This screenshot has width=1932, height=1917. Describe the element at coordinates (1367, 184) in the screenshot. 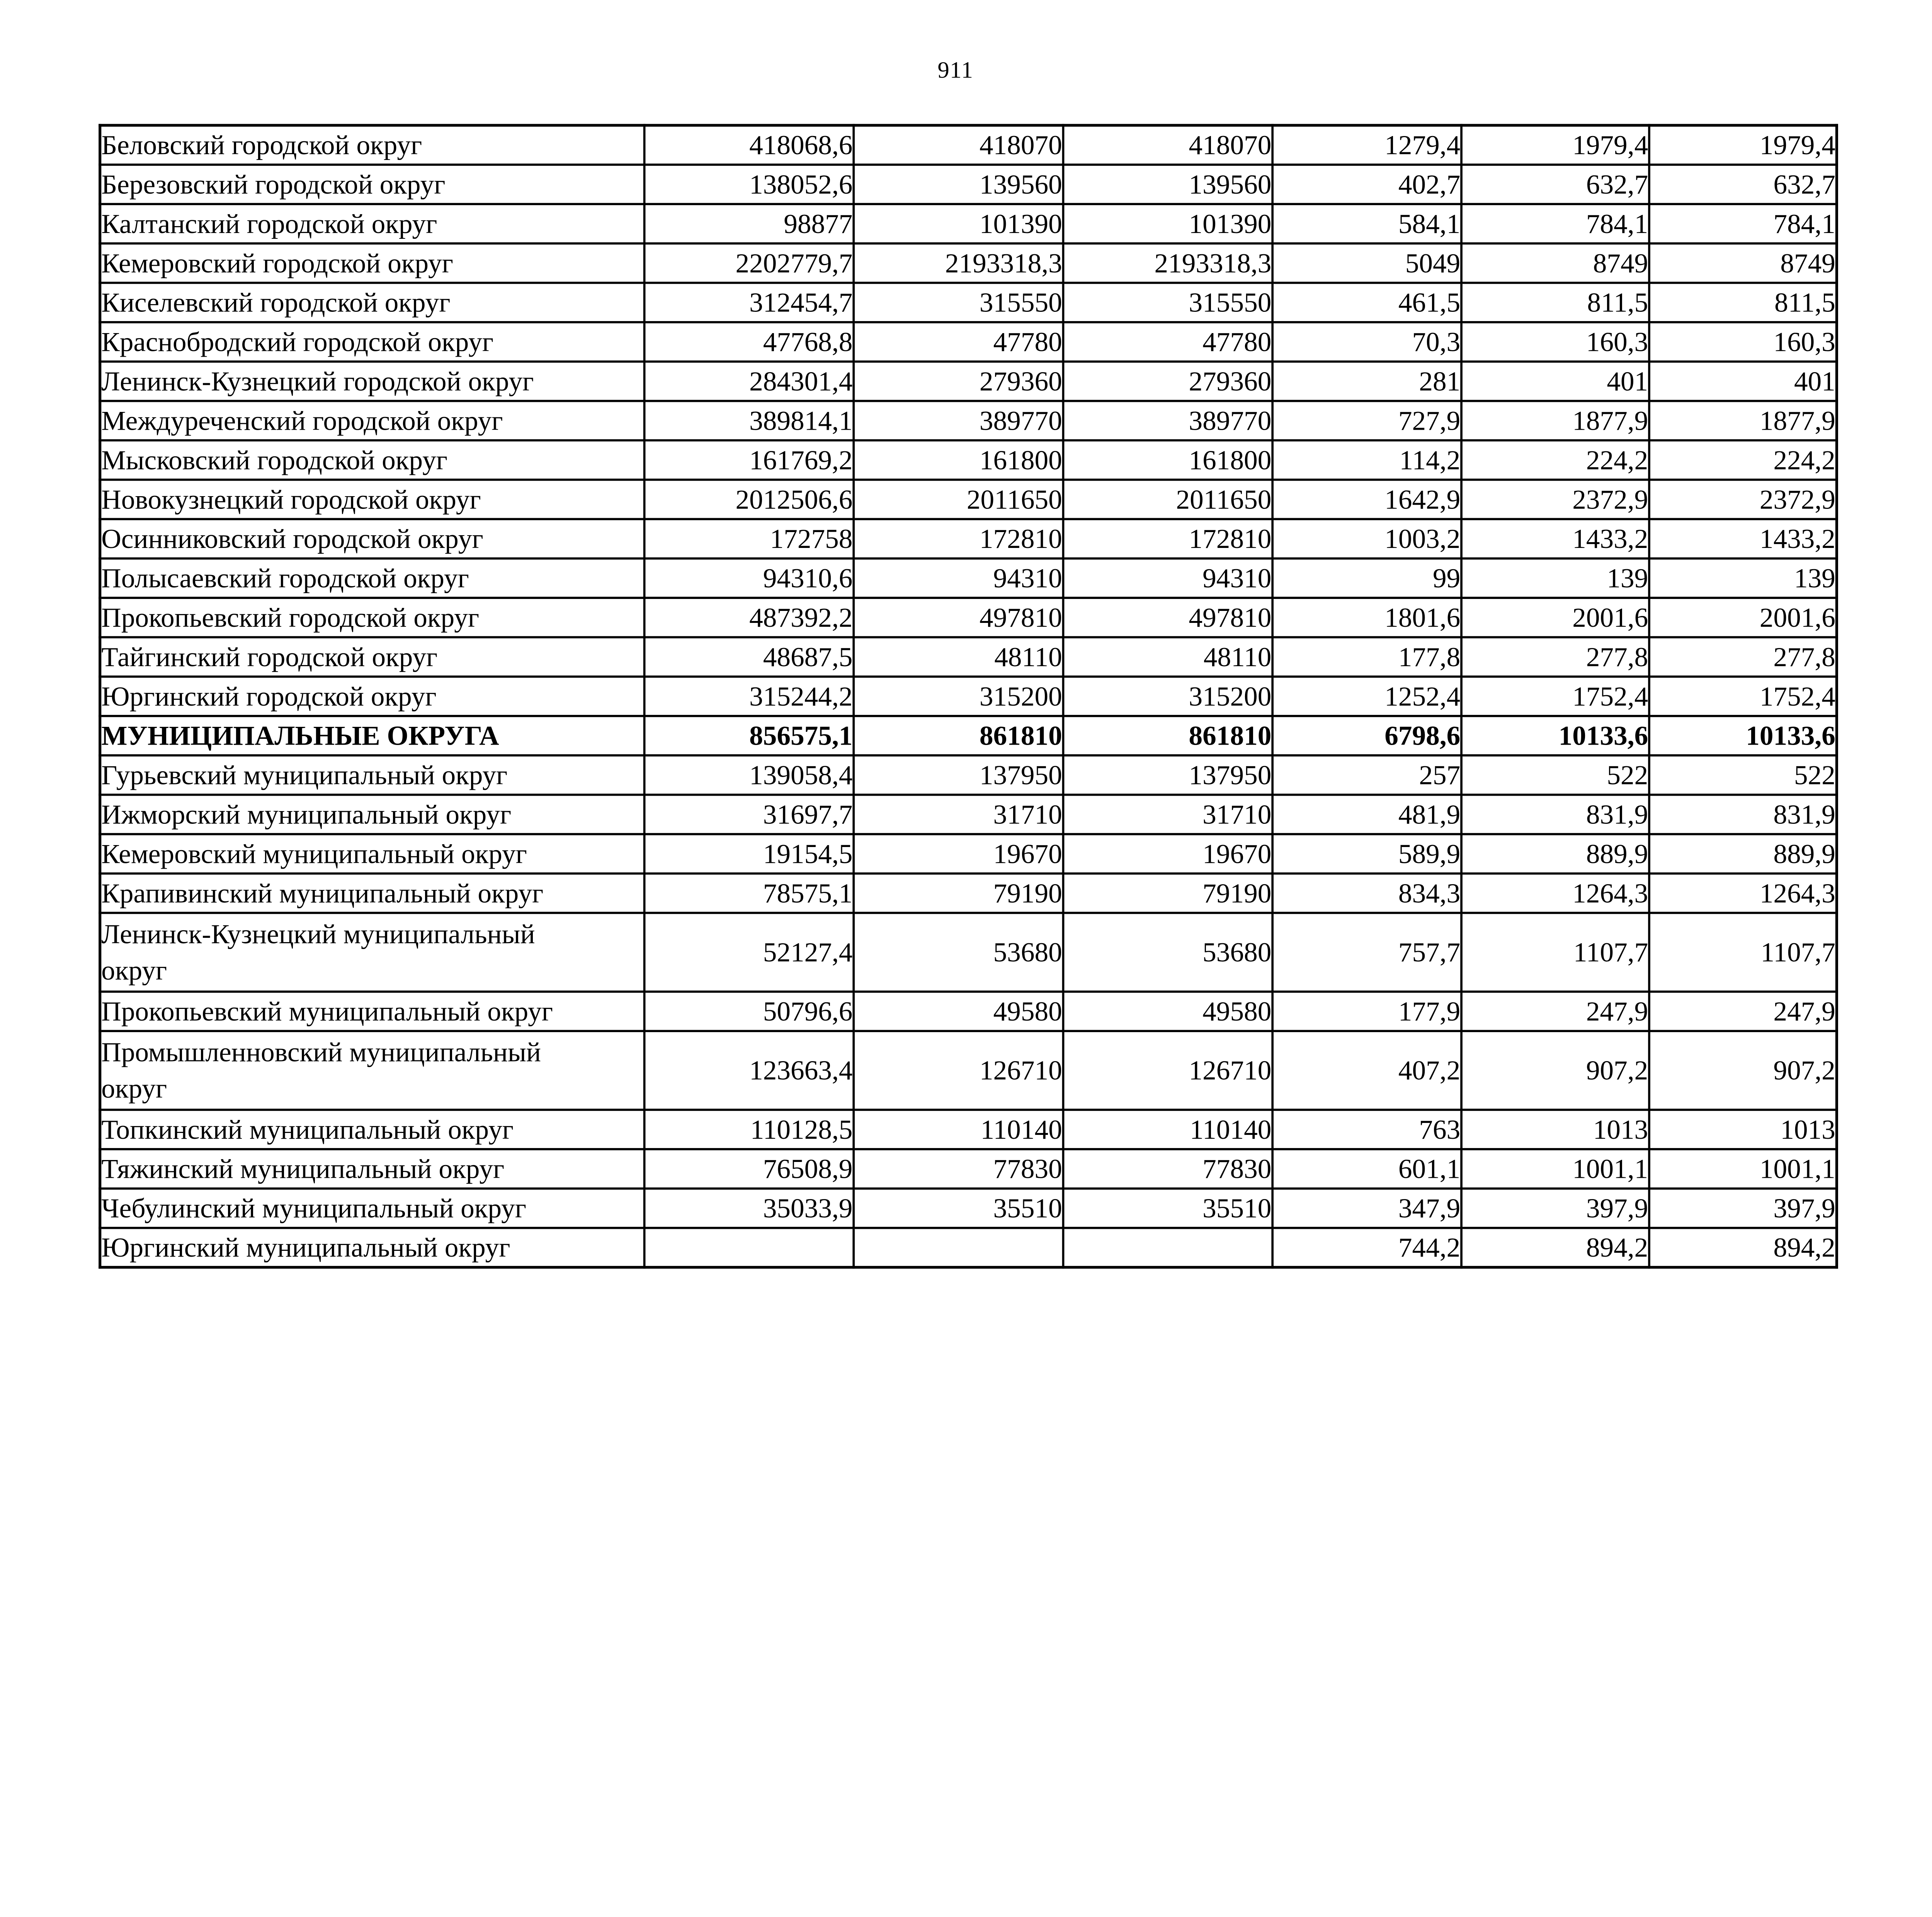

I see `value-cell: 402,7` at that location.